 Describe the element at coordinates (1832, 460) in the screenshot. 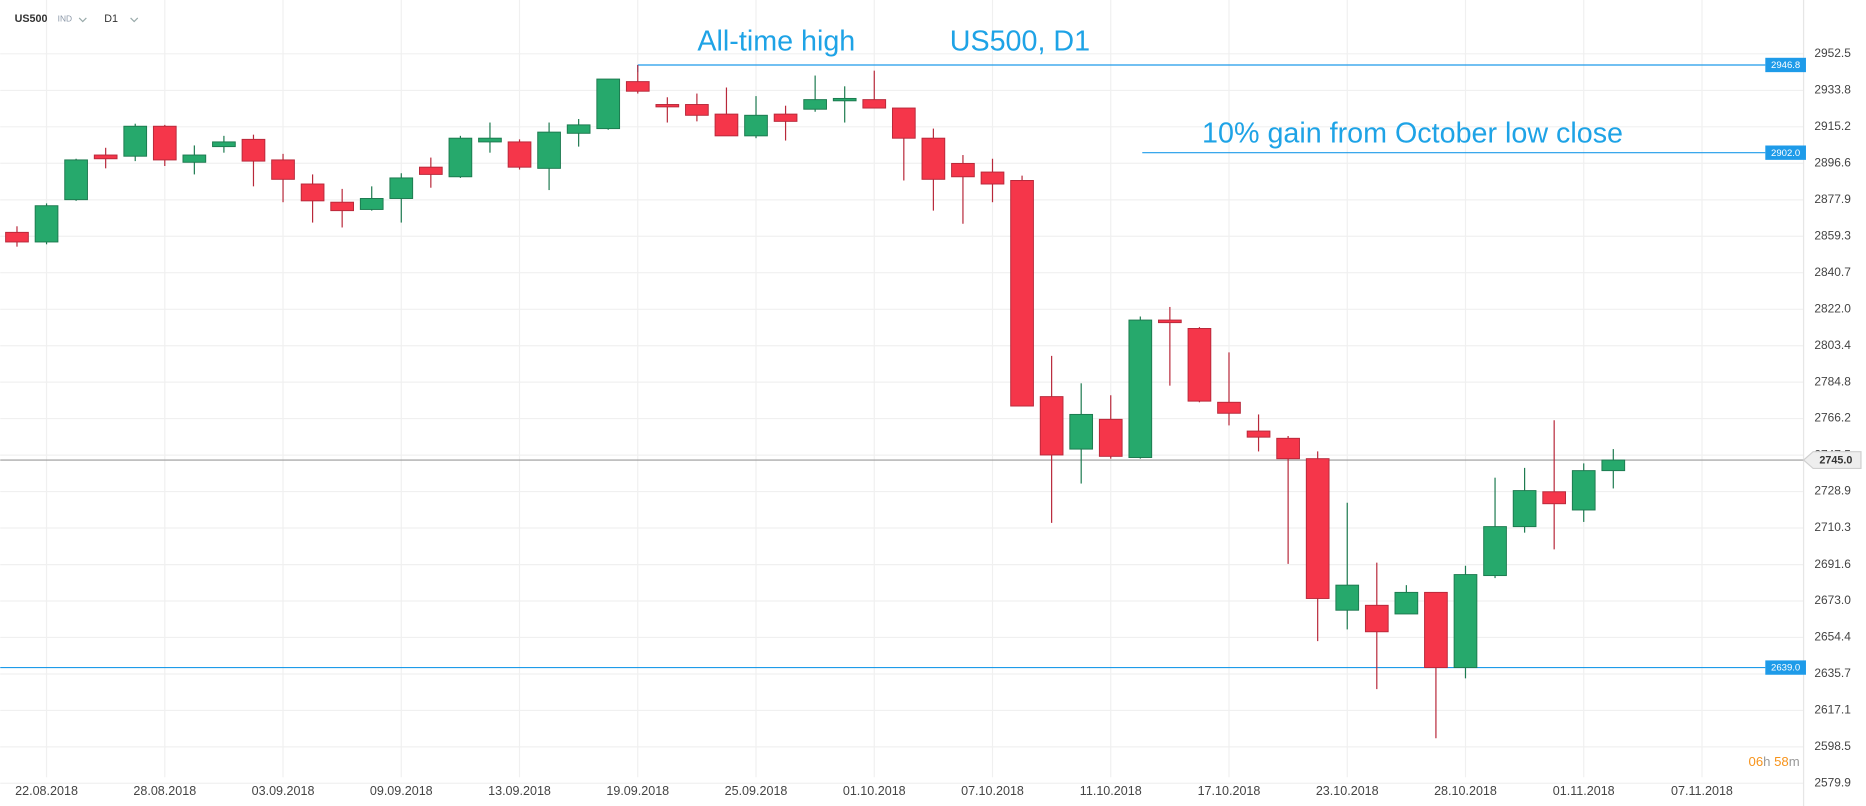

I see `current-price-box` at that location.